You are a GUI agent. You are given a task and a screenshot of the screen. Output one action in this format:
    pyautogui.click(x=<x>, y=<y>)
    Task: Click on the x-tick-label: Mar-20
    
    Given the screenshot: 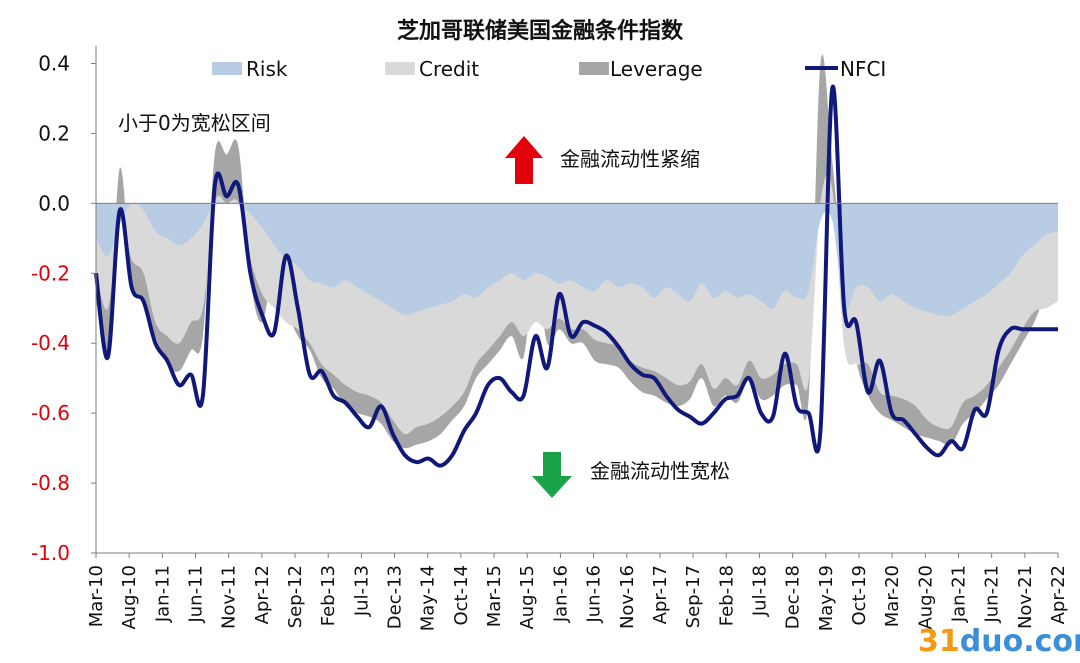 What is the action you would take?
    pyautogui.click(x=892, y=596)
    